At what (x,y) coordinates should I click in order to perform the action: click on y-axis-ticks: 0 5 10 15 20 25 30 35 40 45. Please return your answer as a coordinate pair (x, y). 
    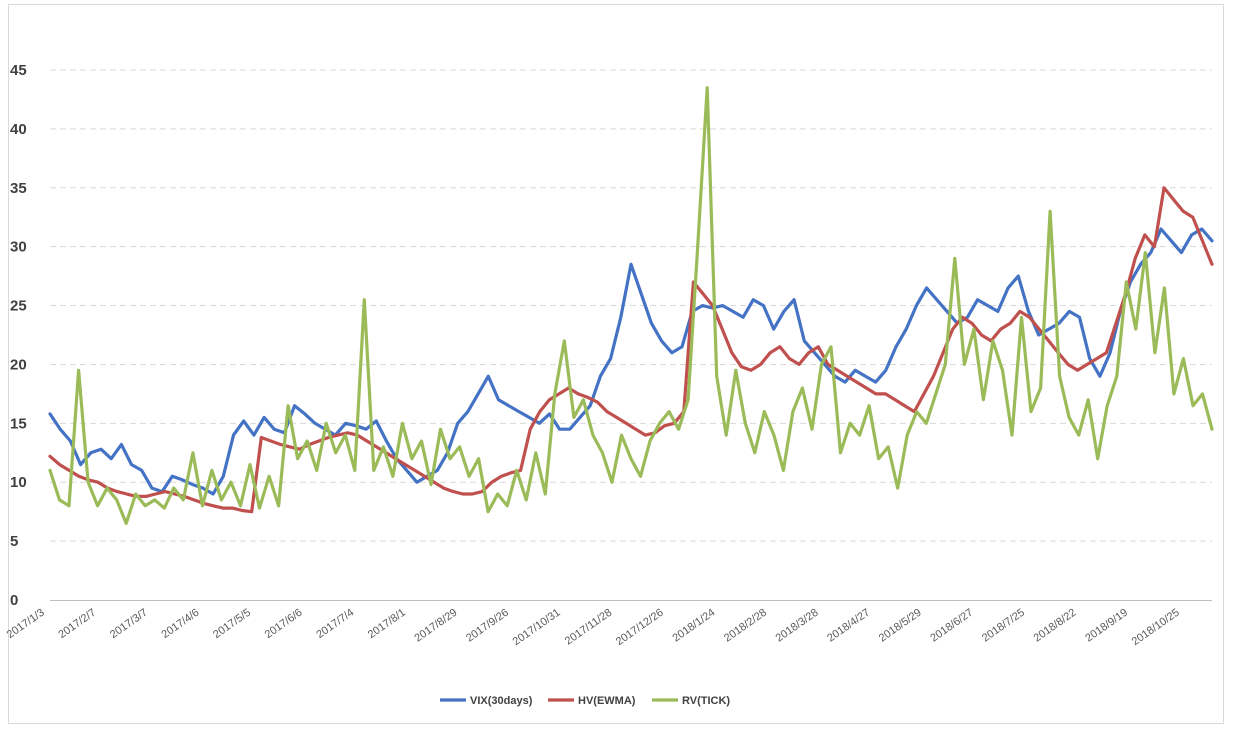
    Looking at the image, I should click on (18, 335).